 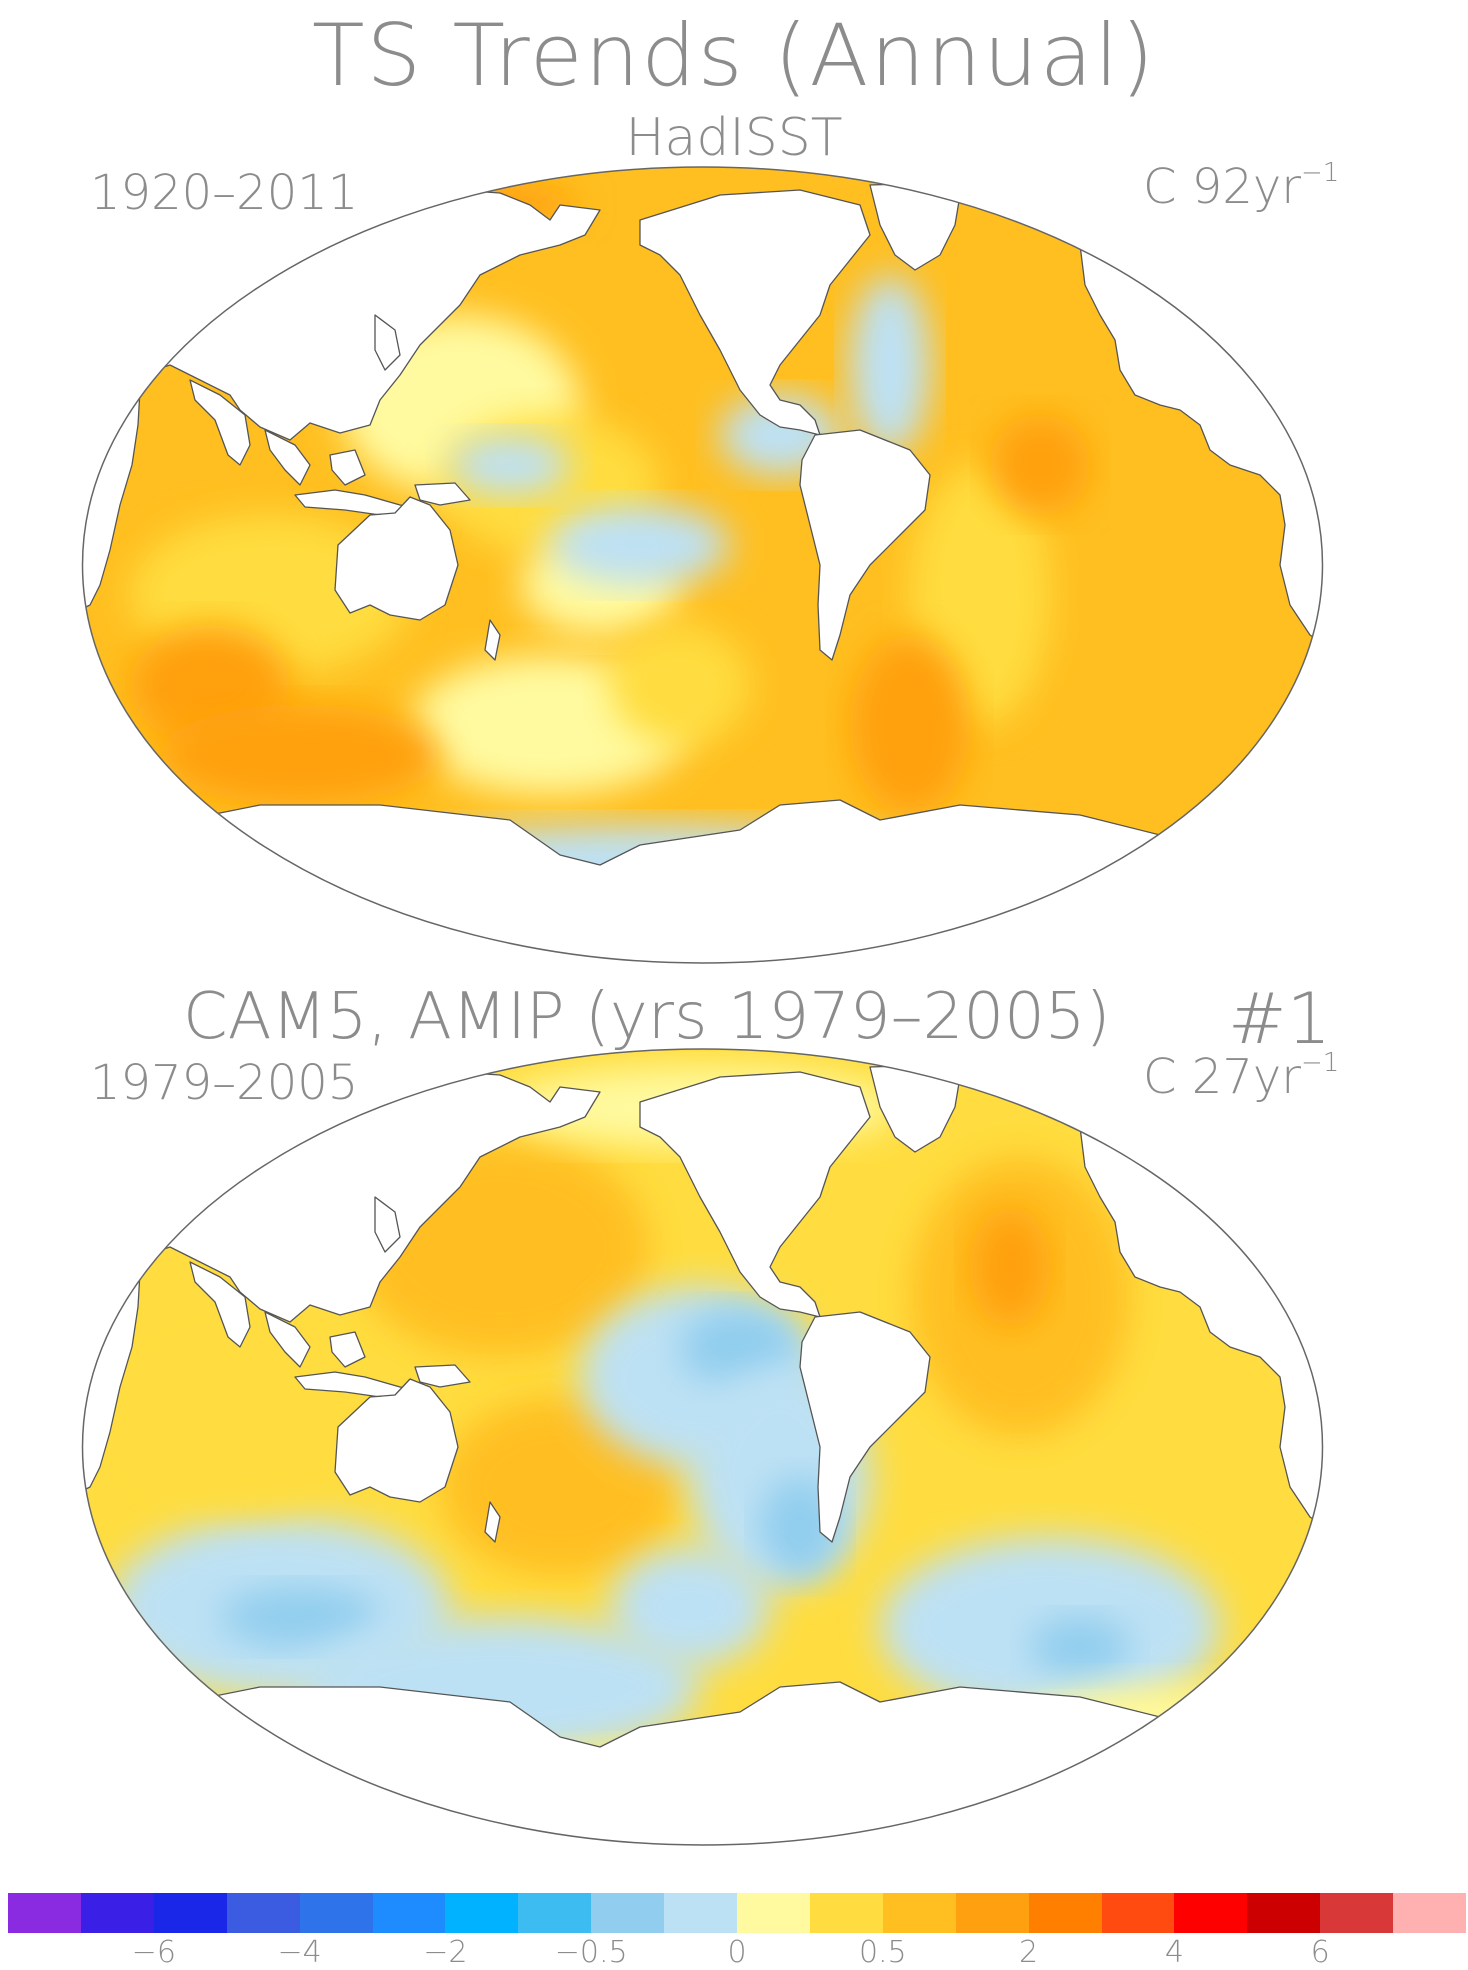 I want to click on colorbar-tick-label: −4, so click(x=299, y=1952).